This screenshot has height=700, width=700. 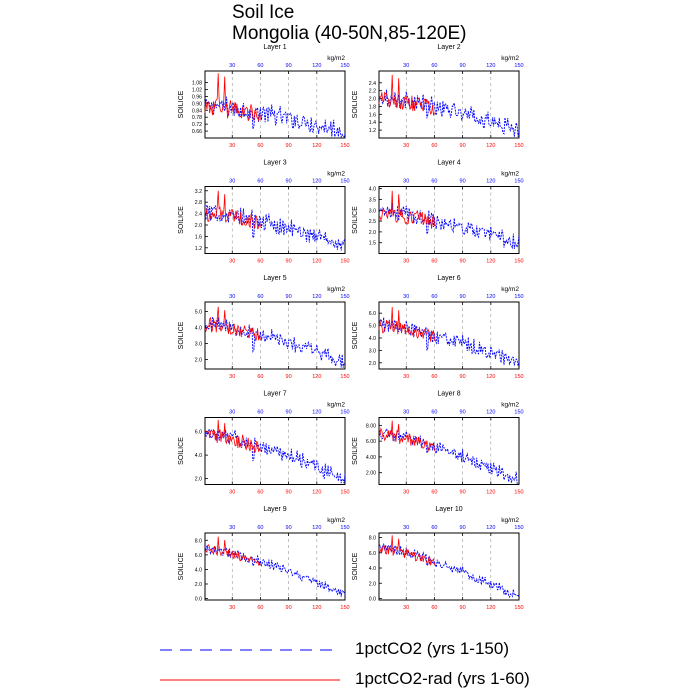 I want to click on panel-label: Layer 10, so click(x=448, y=509).